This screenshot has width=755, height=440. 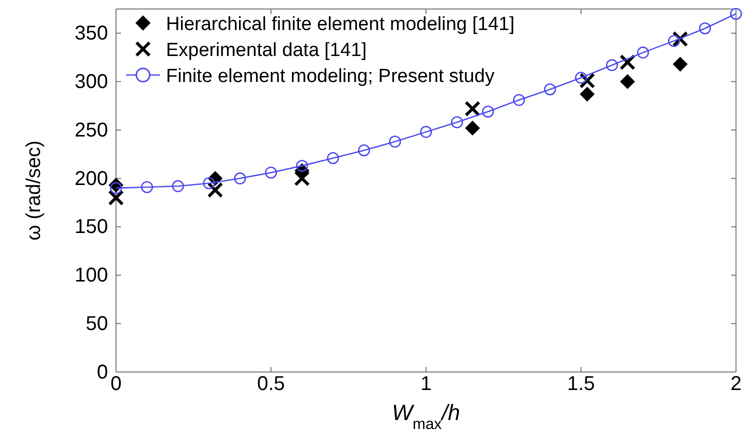 What do you see at coordinates (91, 179) in the screenshot?
I see `y-tick-label: 200` at bounding box center [91, 179].